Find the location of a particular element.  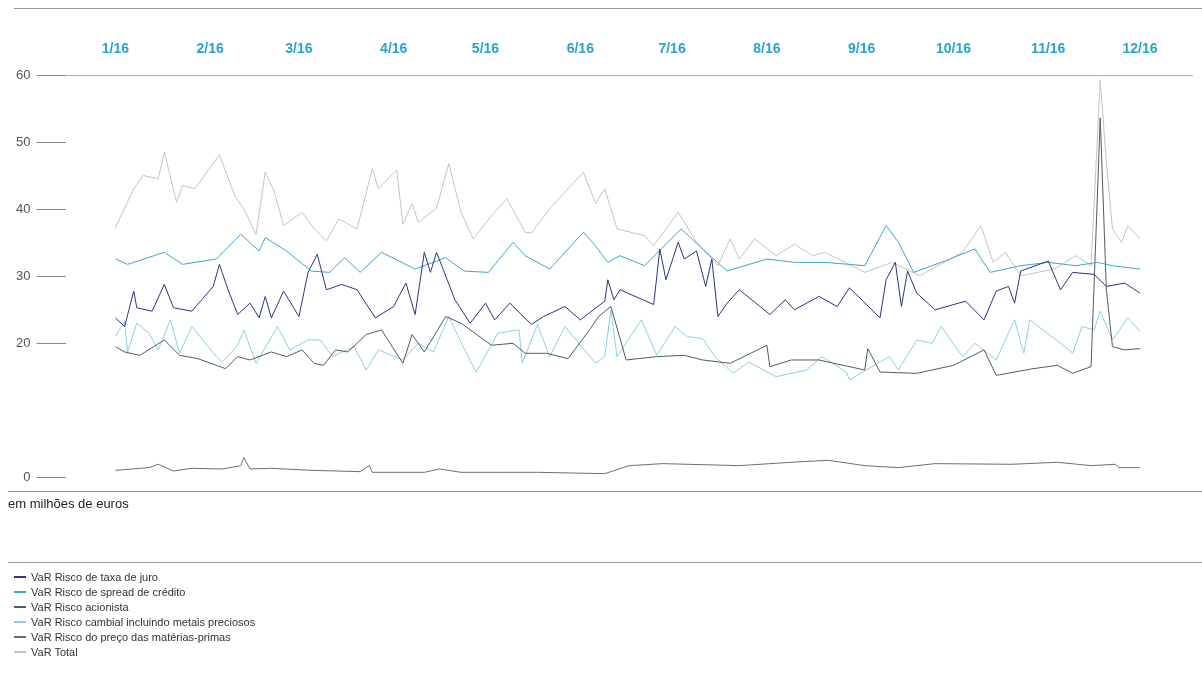

legend-label: VaR Risco cambial incluindo metais preciosos is located at coordinates (143, 621).